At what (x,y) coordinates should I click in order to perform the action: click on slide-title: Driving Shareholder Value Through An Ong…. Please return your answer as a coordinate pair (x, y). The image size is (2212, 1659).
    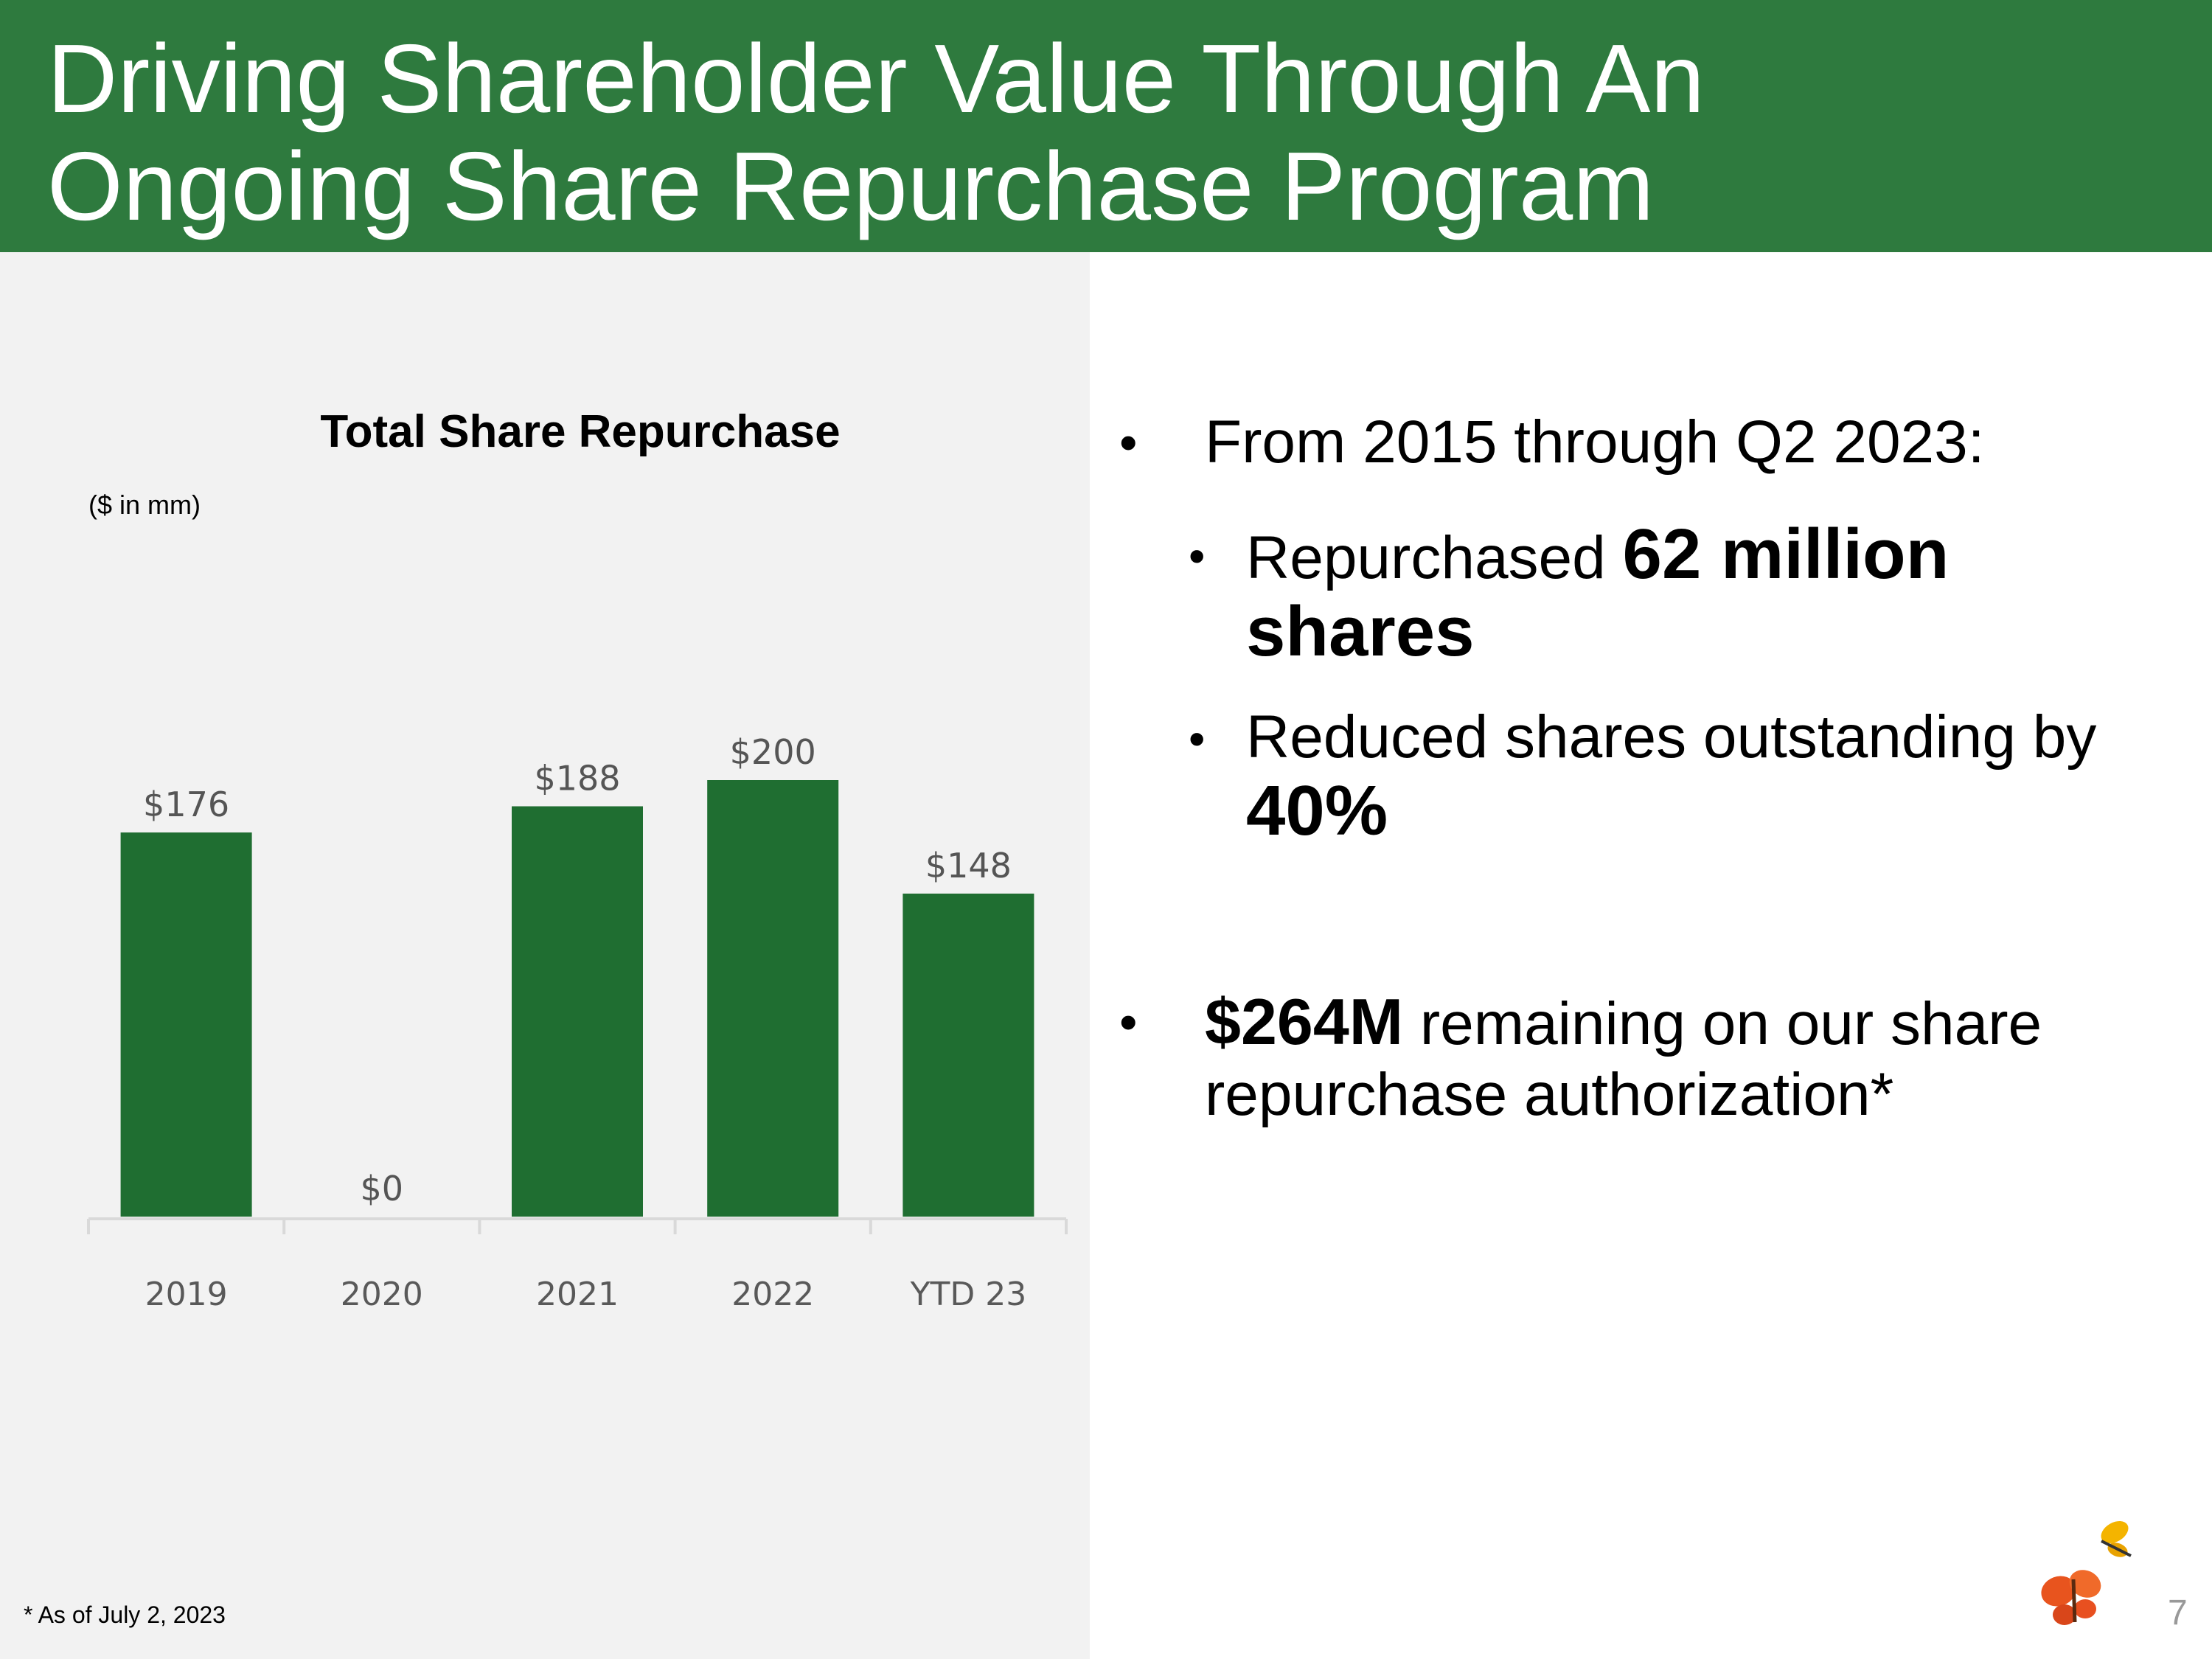
    Looking at the image, I should click on (1101, 132).